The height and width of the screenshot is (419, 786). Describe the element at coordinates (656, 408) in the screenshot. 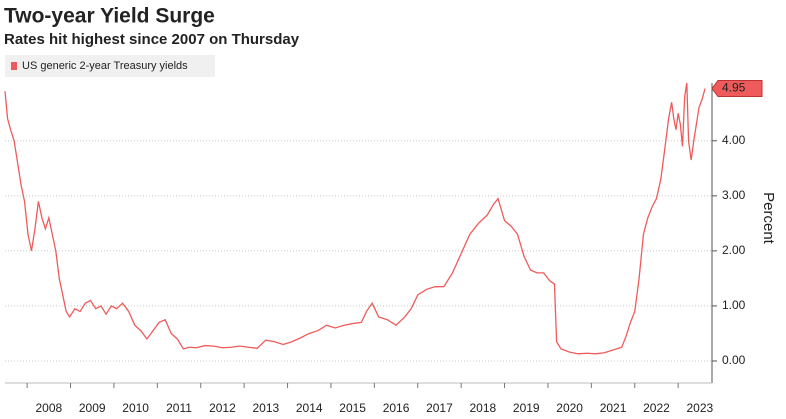

I see `x-tick-label: 2022` at that location.